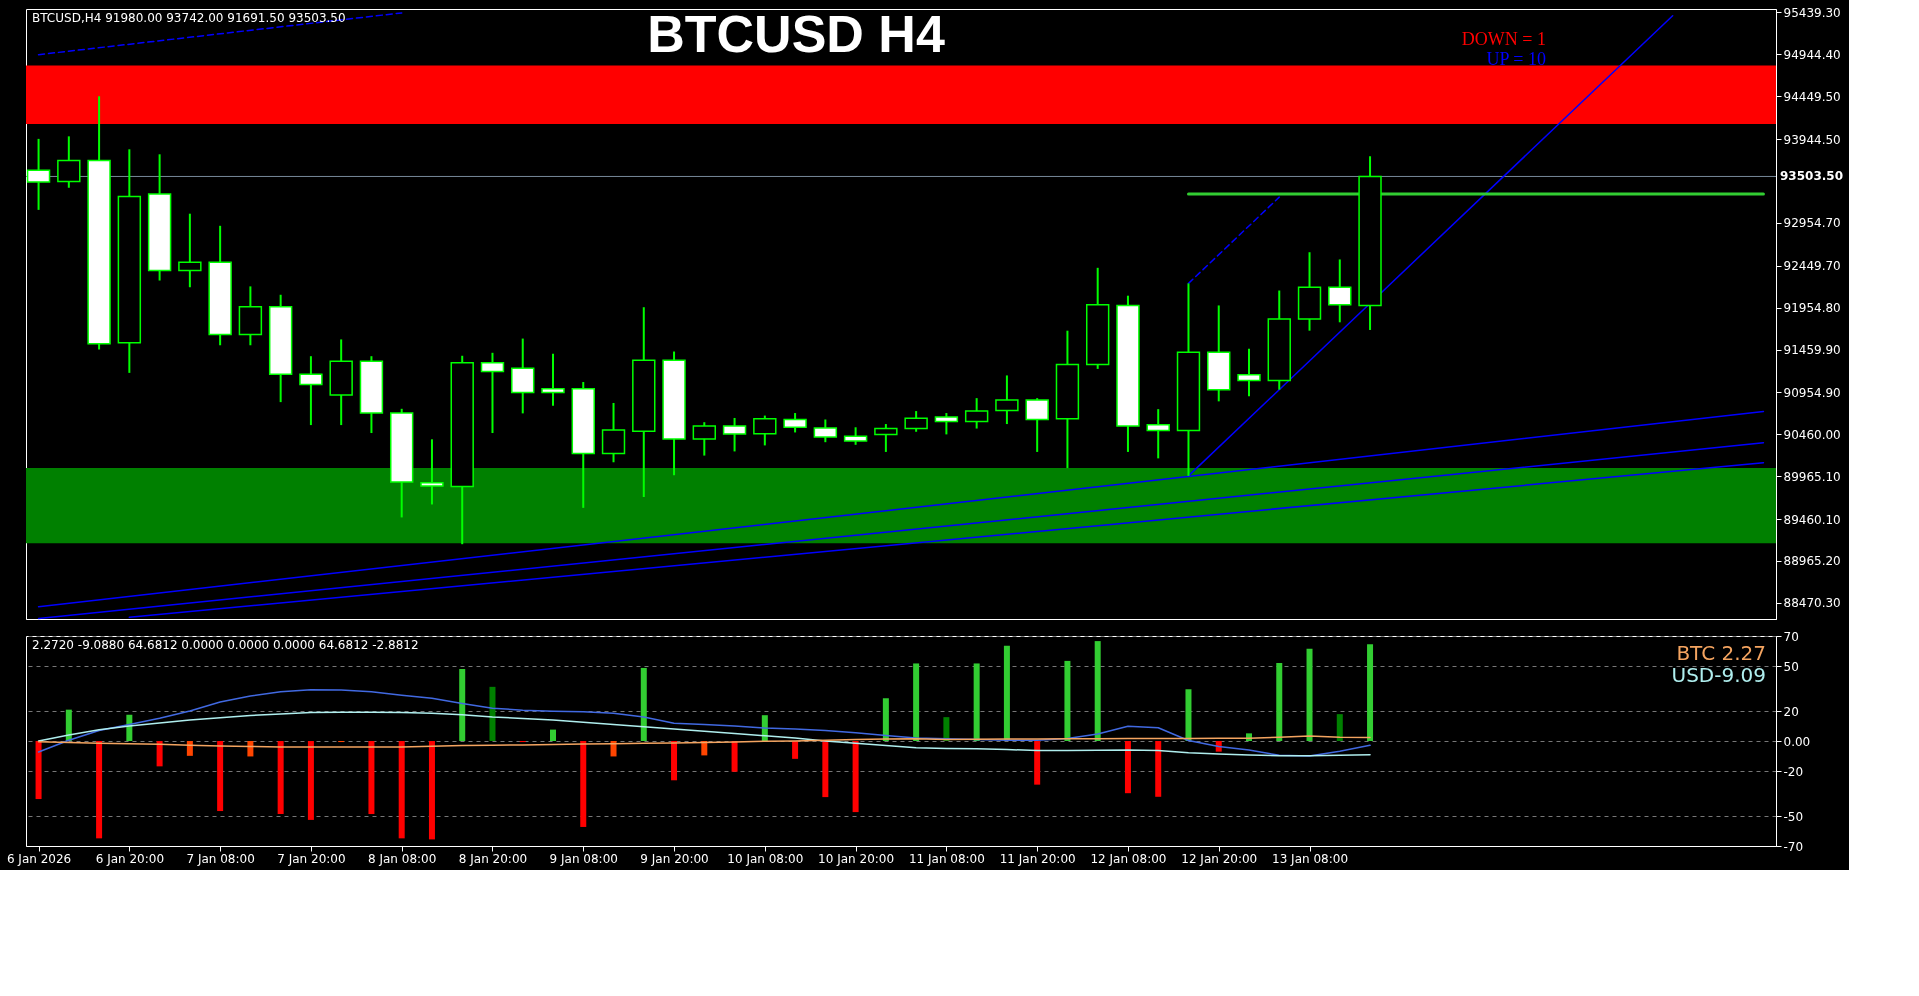  Describe the element at coordinates (1128, 858) in the screenshot. I see `x-tick-label: 12 Jan 08:00` at that location.